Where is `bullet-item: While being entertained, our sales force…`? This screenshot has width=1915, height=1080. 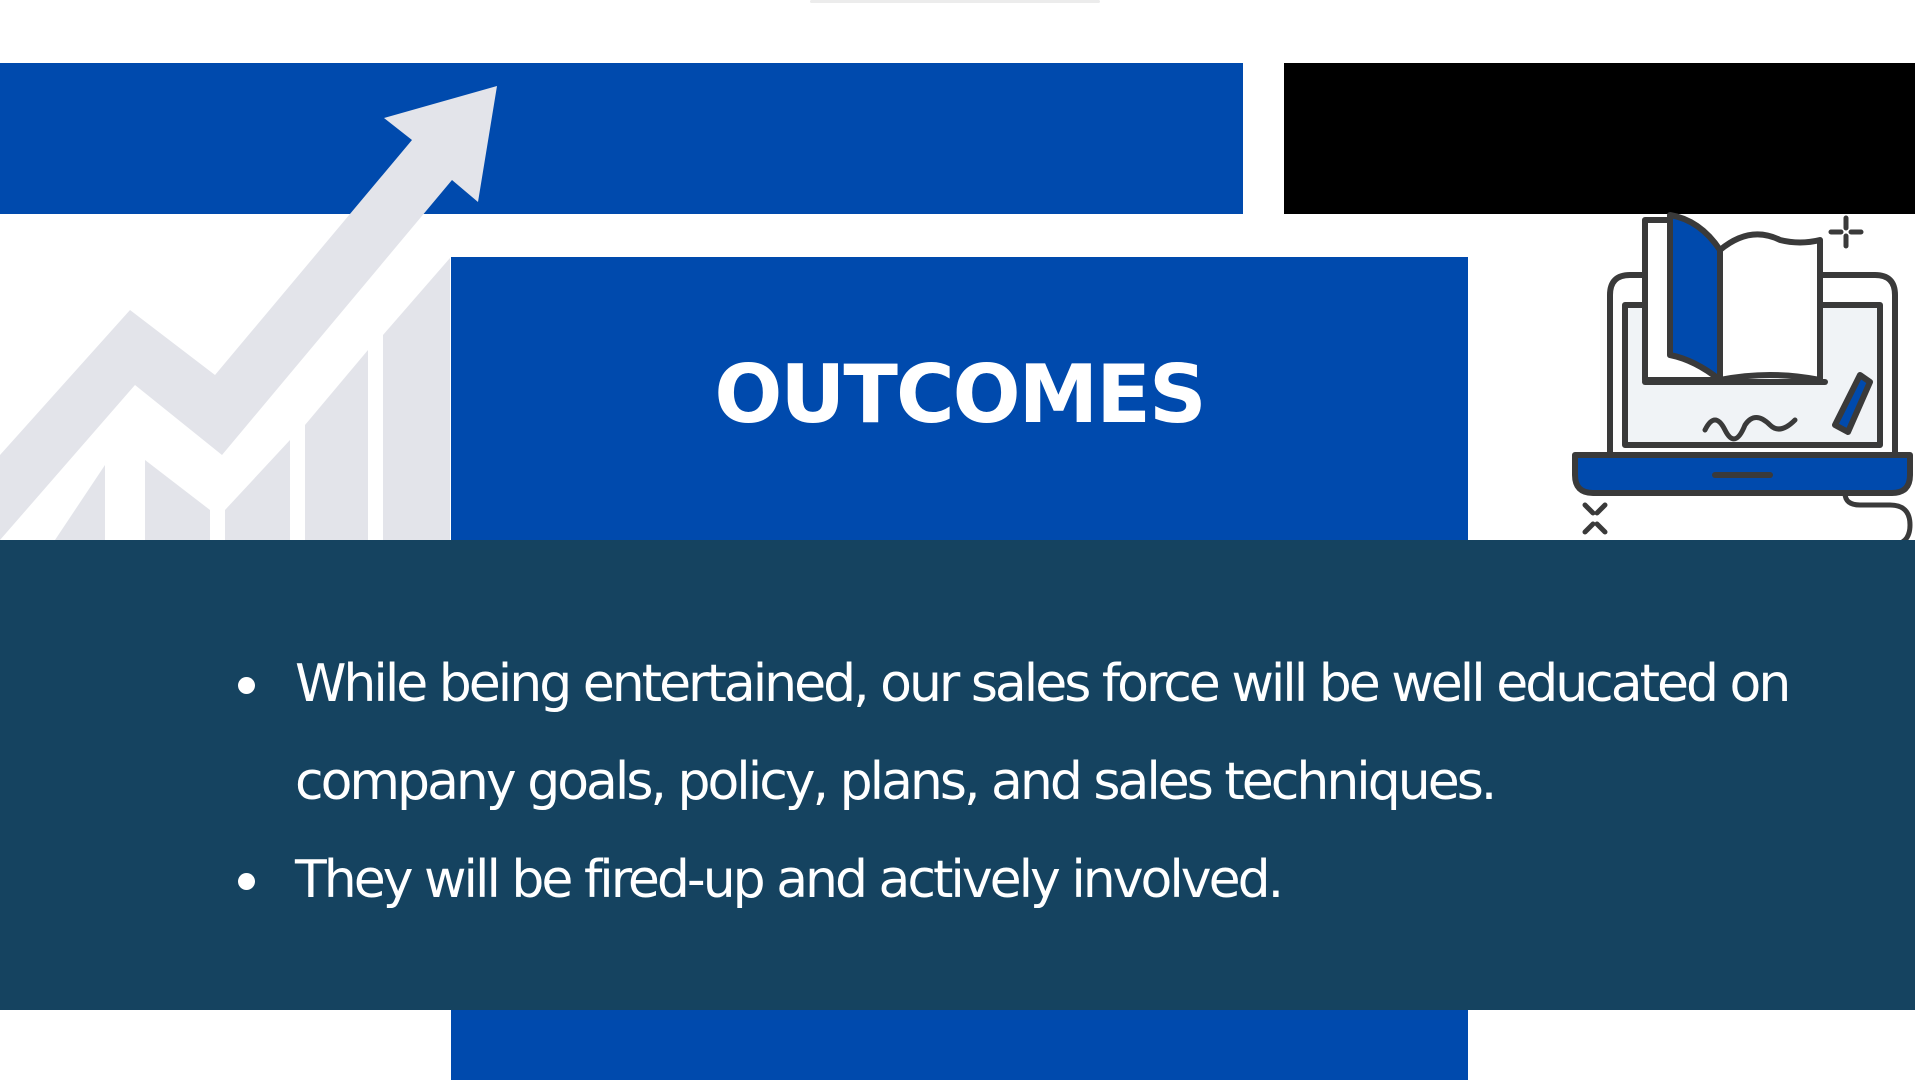
bullet-item: While being entertained, our sales force… is located at coordinates (1010, 733).